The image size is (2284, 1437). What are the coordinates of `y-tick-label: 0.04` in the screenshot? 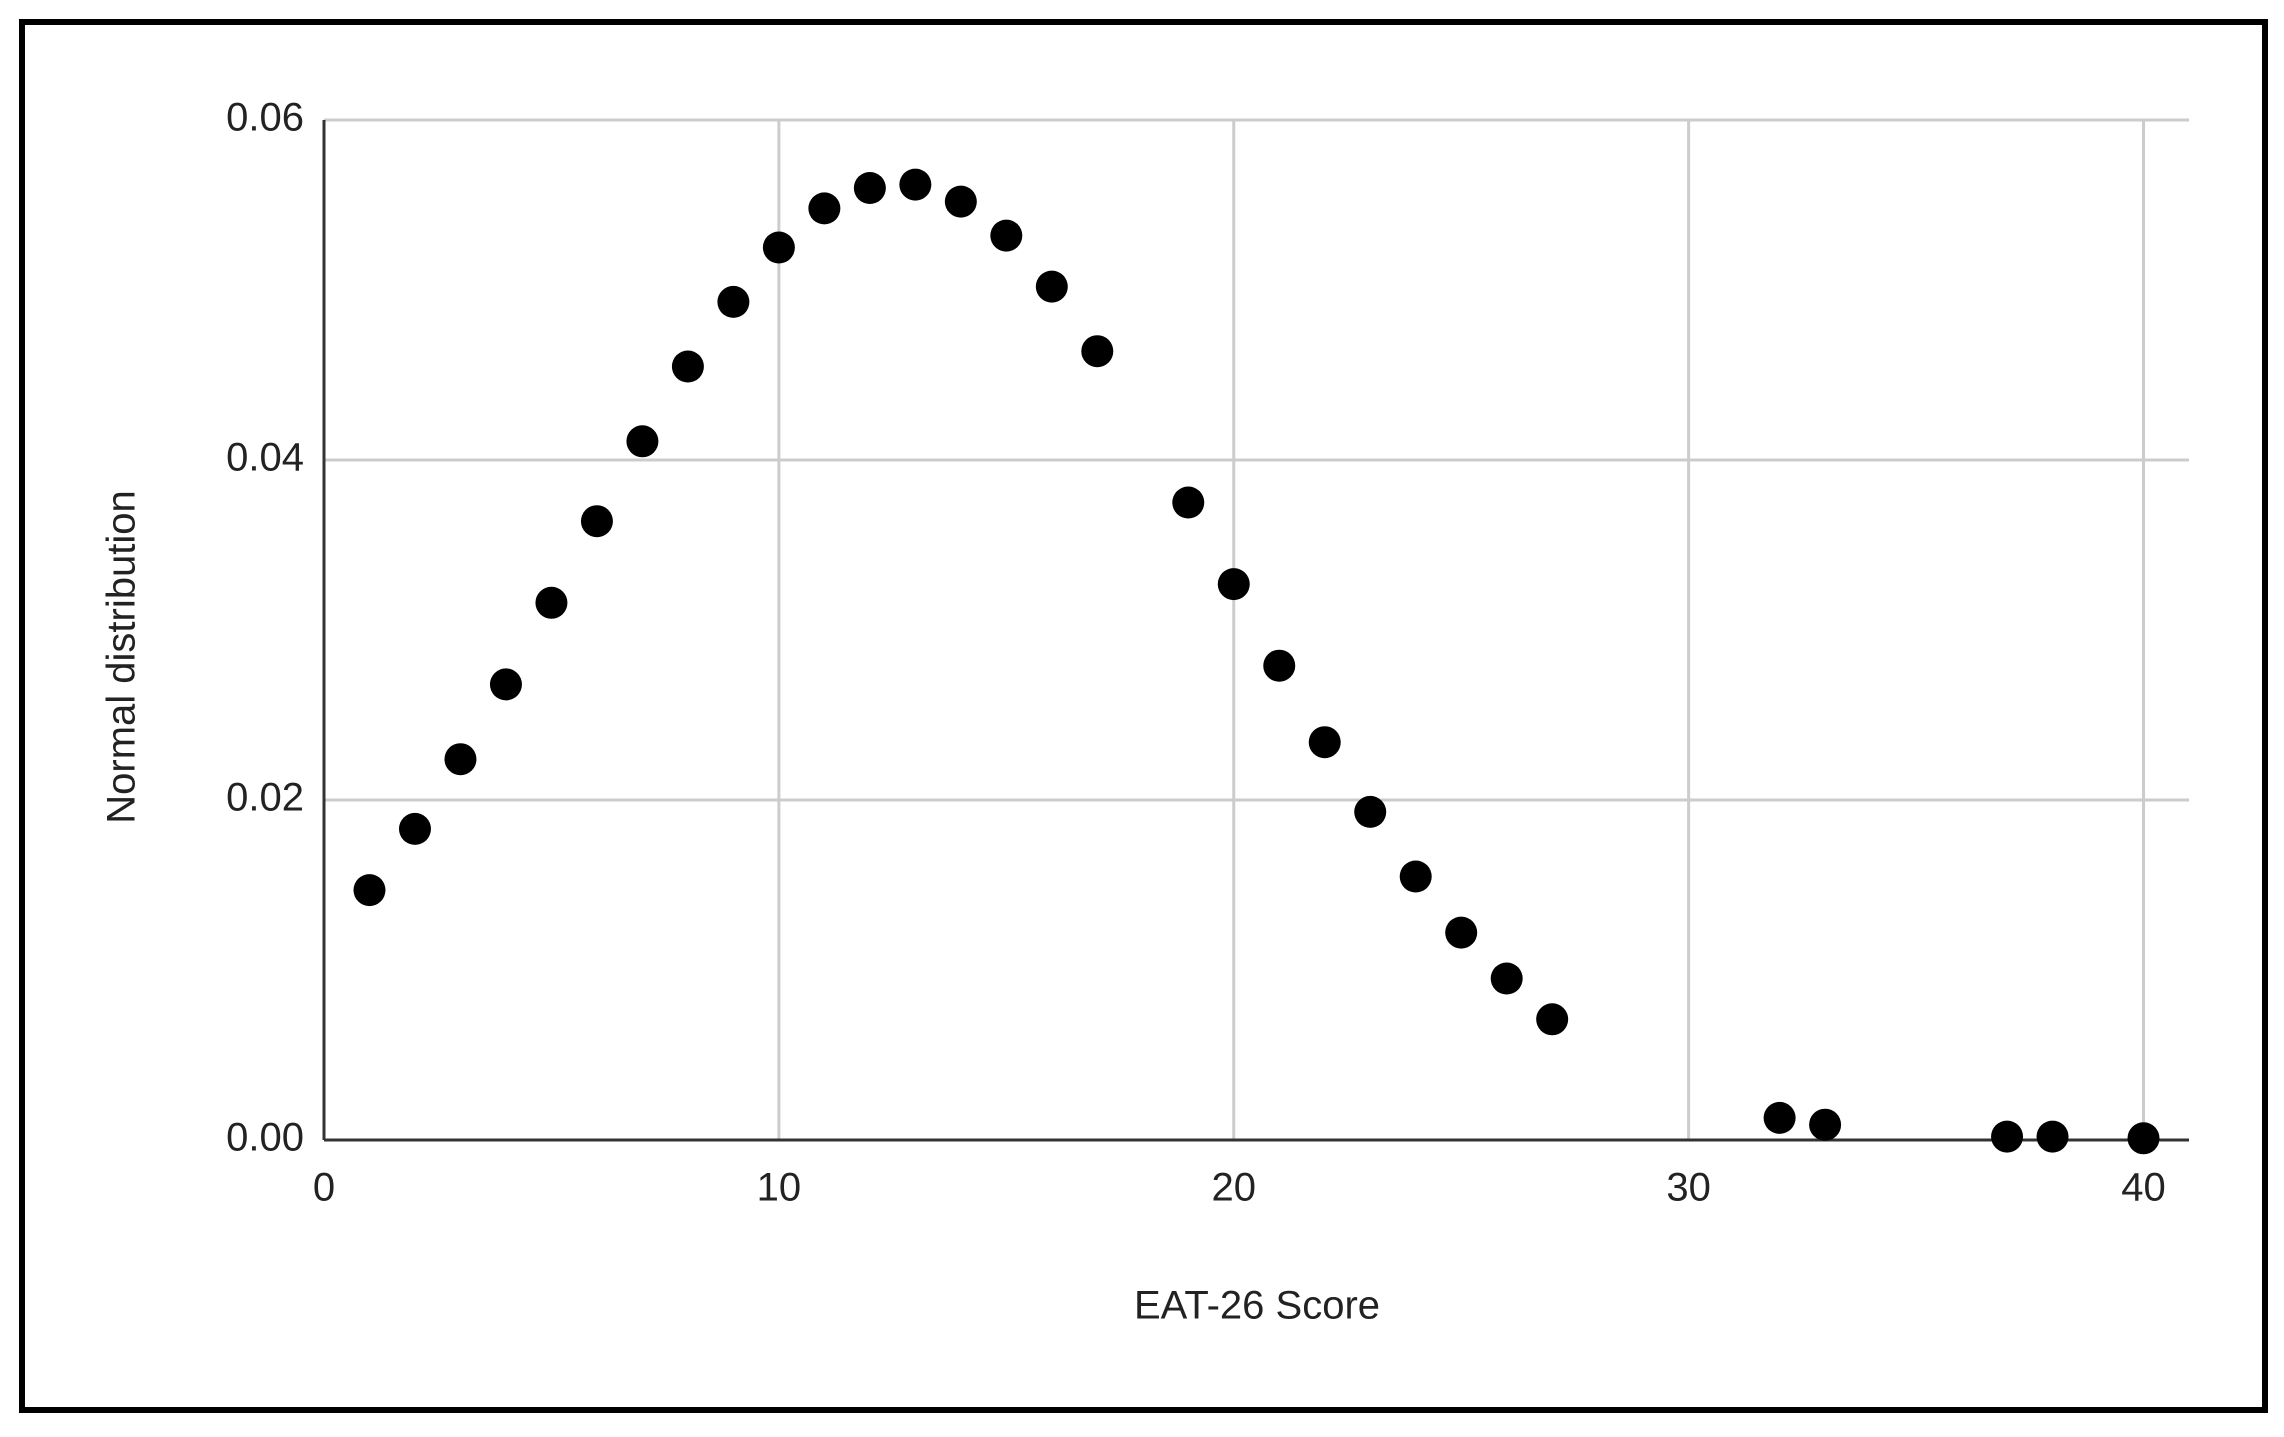 It's located at (265, 458).